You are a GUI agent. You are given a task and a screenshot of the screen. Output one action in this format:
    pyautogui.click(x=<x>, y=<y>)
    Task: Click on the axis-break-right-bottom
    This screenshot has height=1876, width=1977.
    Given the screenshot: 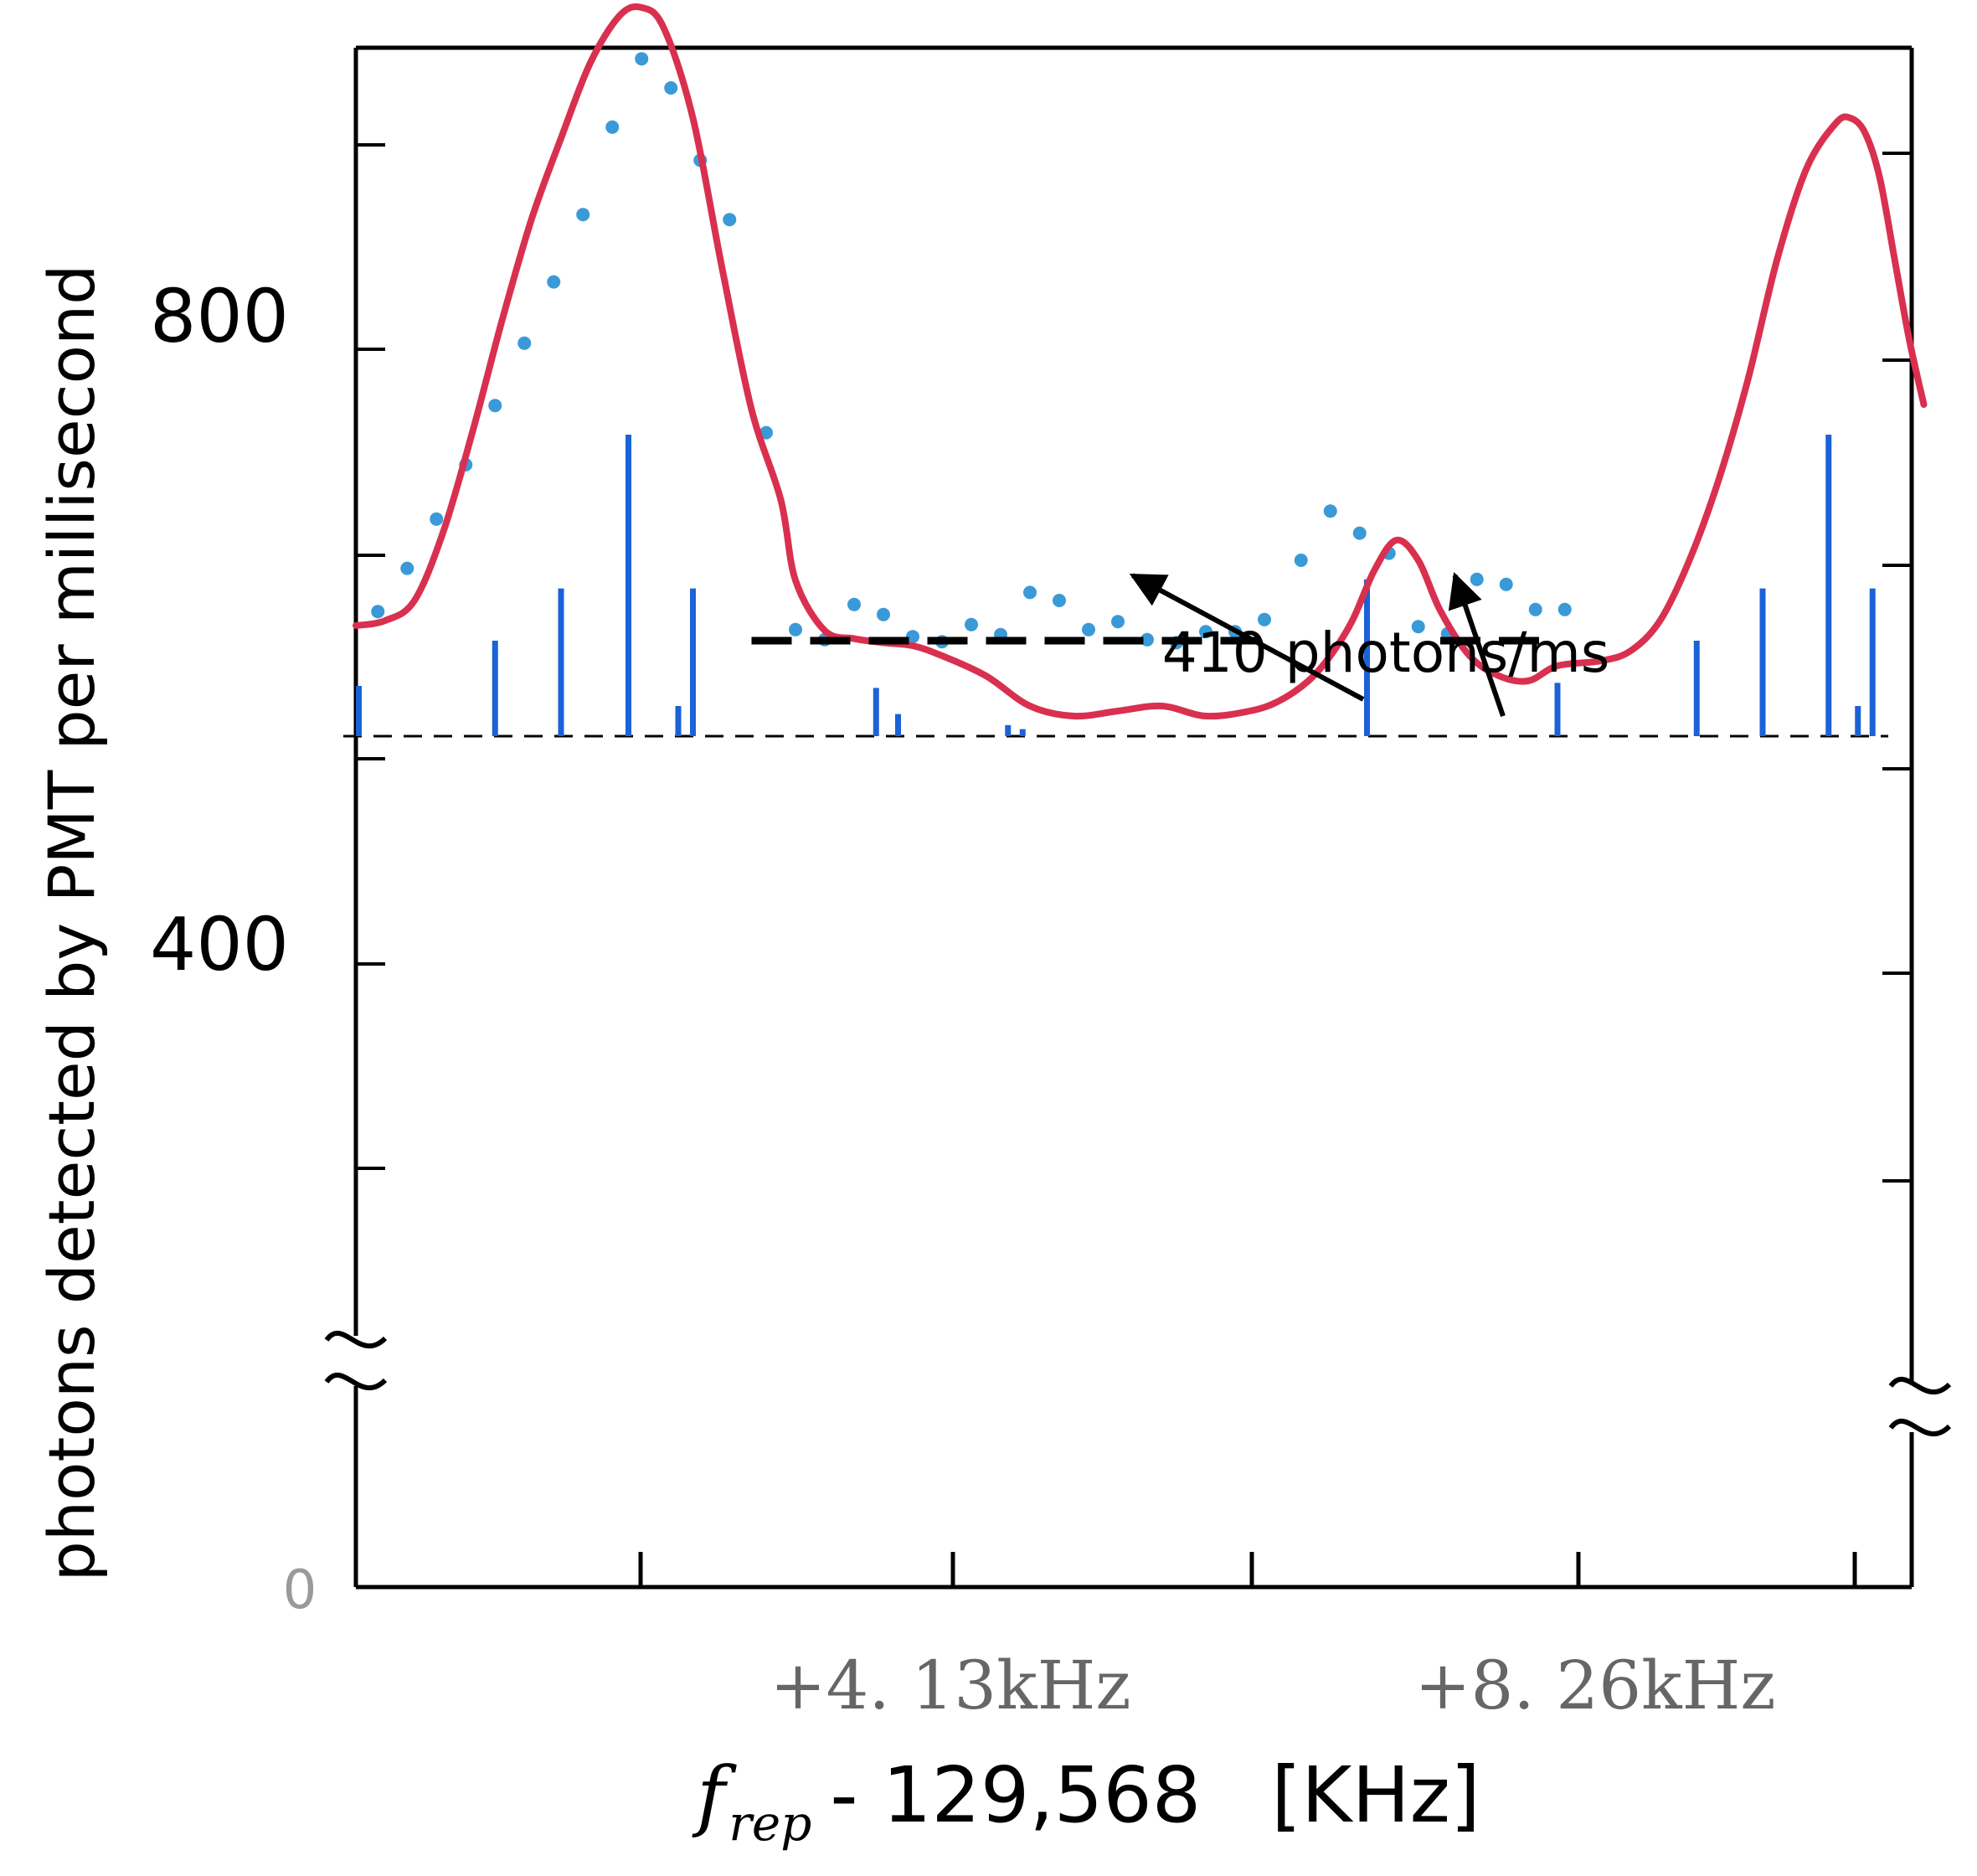 What is the action you would take?
    pyautogui.click(x=1920, y=1428)
    